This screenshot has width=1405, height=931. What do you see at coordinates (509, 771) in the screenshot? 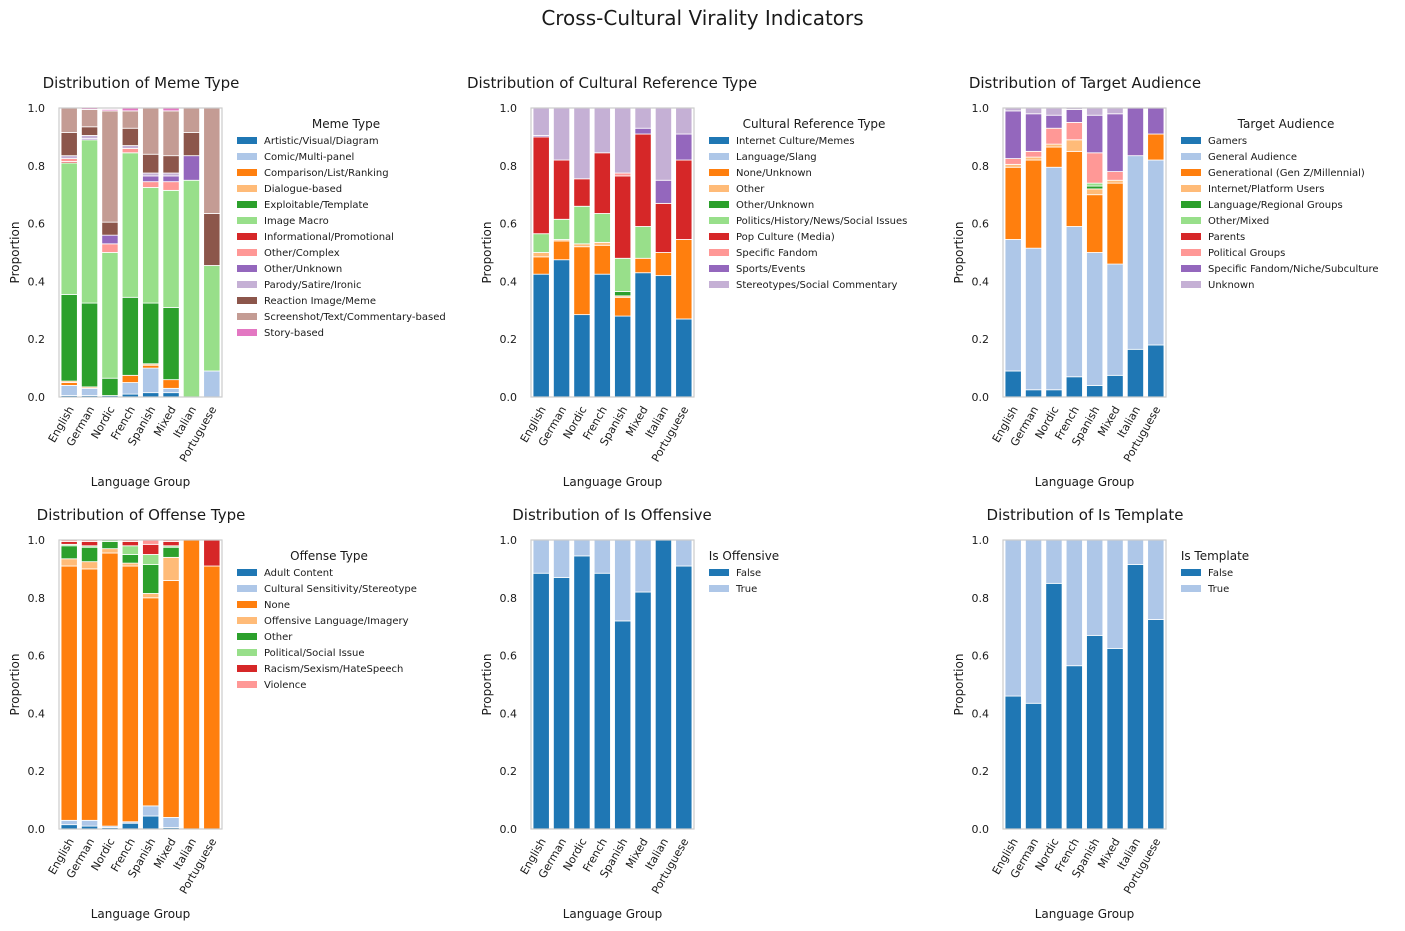
I see `y-tick-label: 0.2` at bounding box center [509, 771].